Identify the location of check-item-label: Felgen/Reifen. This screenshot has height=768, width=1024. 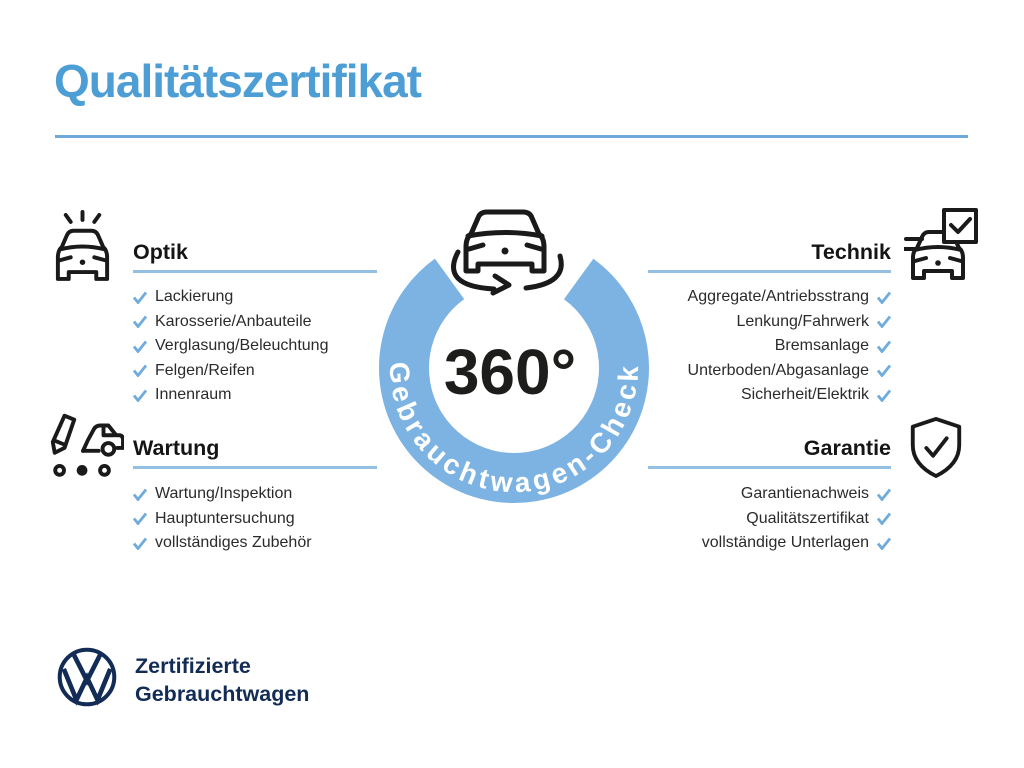
(205, 370).